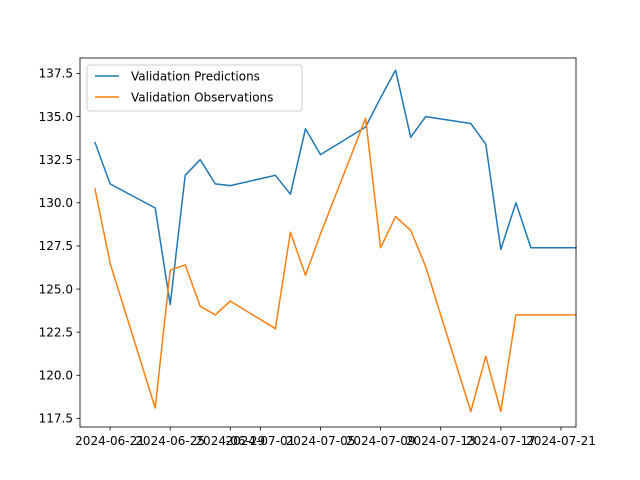 The image size is (640, 480). Describe the element at coordinates (202, 98) in the screenshot. I see `legend-label-2: Validation Observations` at that location.